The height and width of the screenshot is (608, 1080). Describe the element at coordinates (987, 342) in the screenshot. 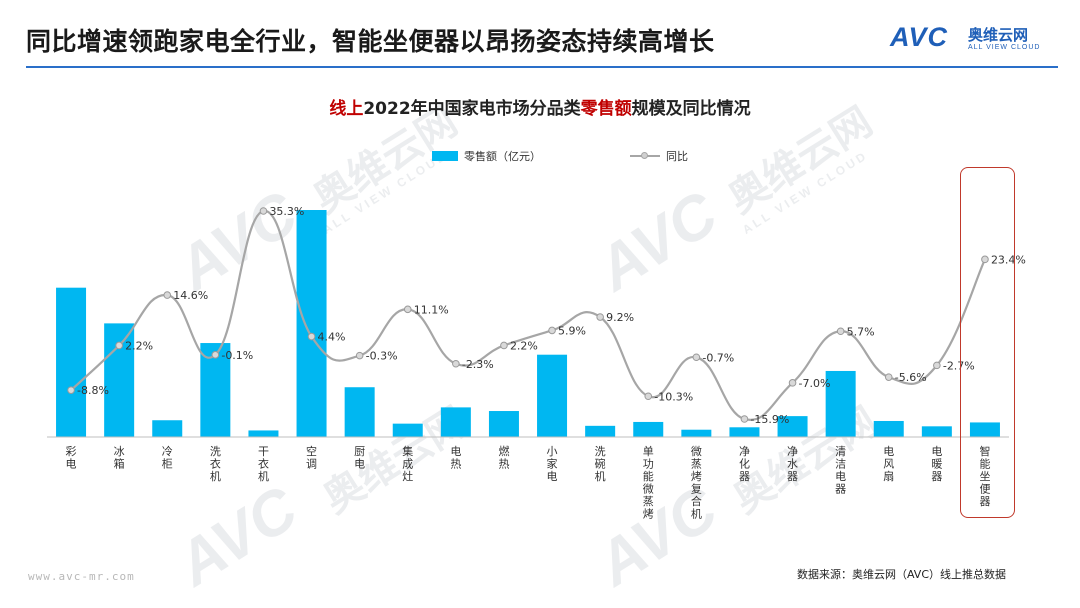

I see `highlight-box` at that location.